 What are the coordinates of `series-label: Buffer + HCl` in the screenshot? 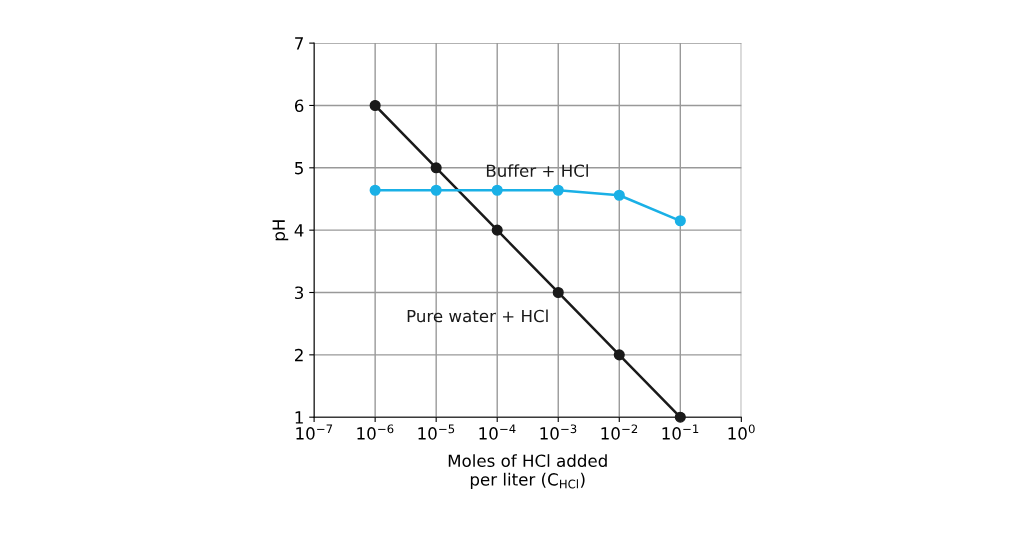 It's located at (537, 171).